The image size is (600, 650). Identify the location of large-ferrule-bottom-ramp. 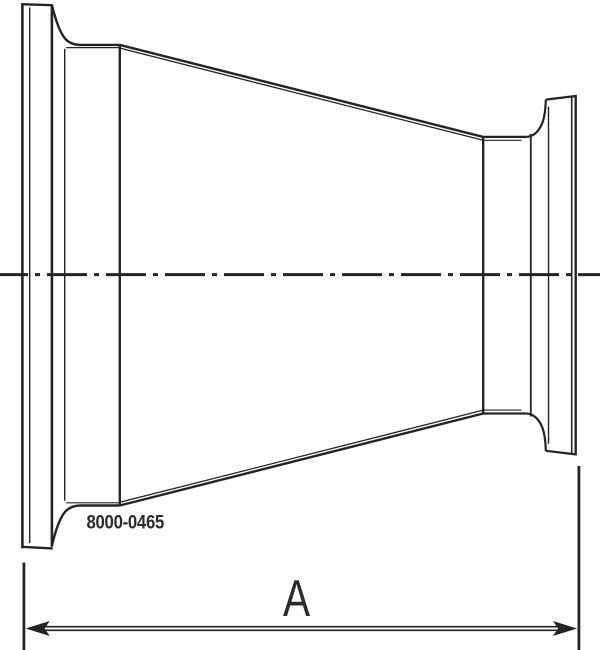
(85, 525).